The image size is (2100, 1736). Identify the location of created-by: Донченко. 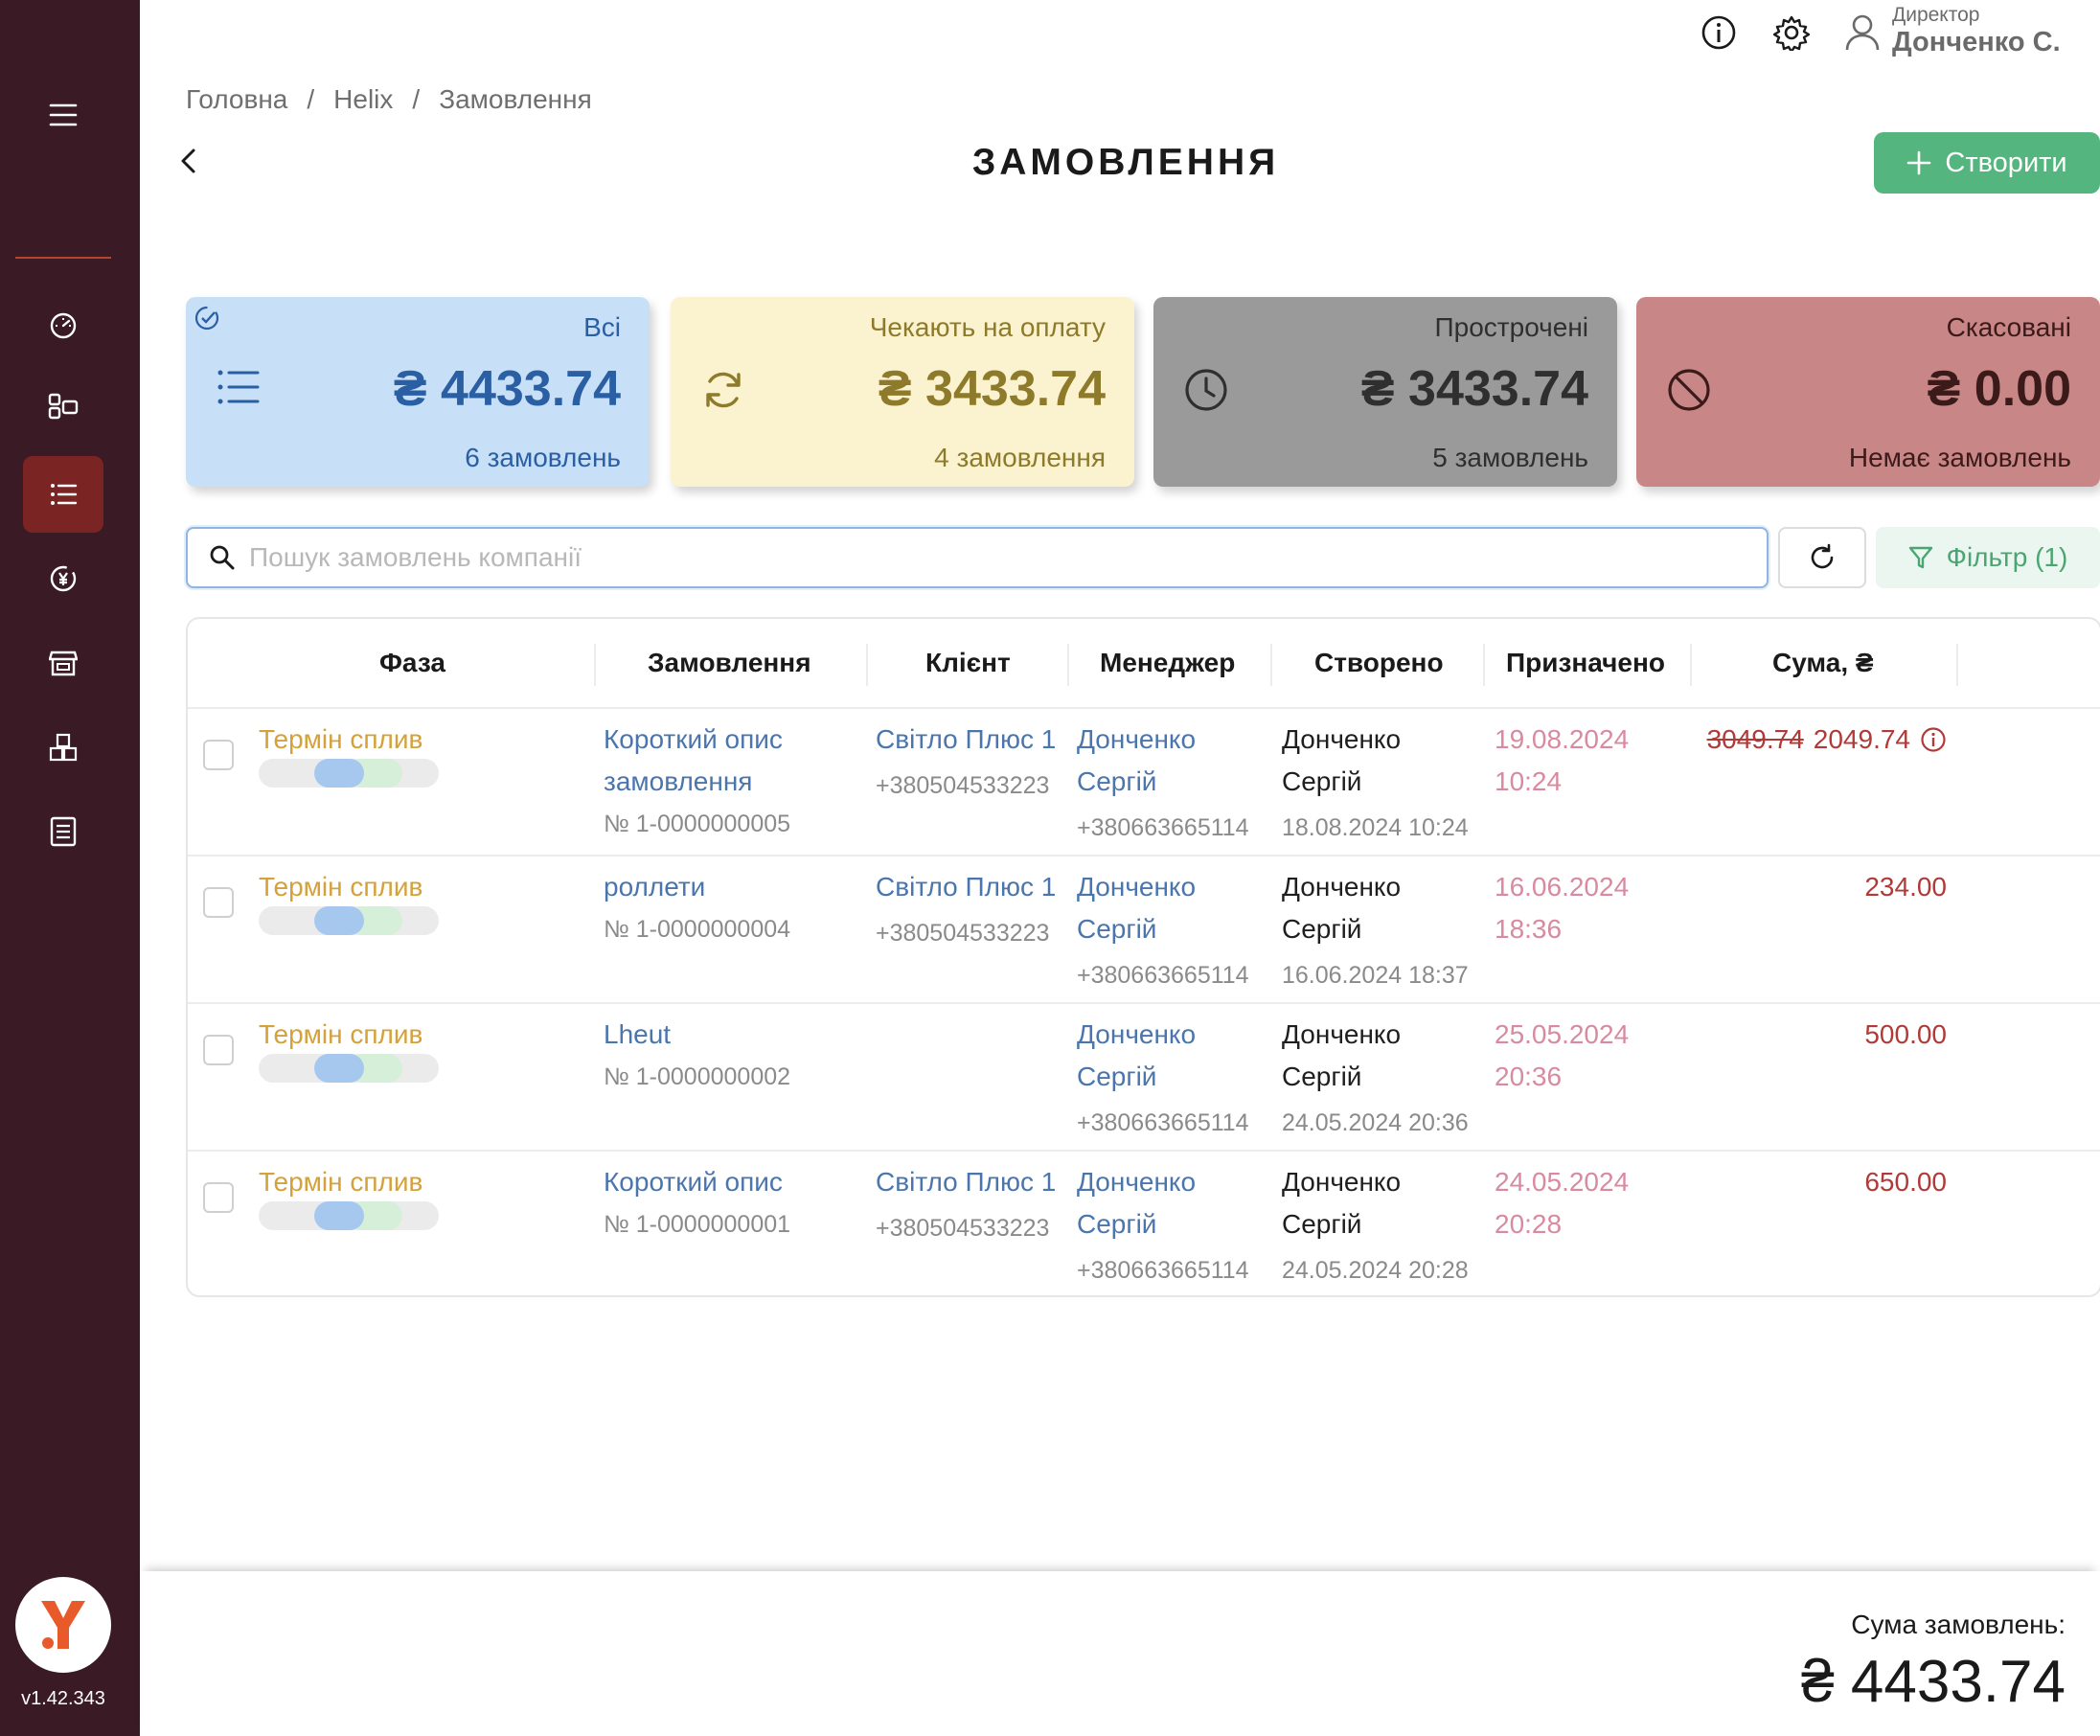
(1342, 1182).